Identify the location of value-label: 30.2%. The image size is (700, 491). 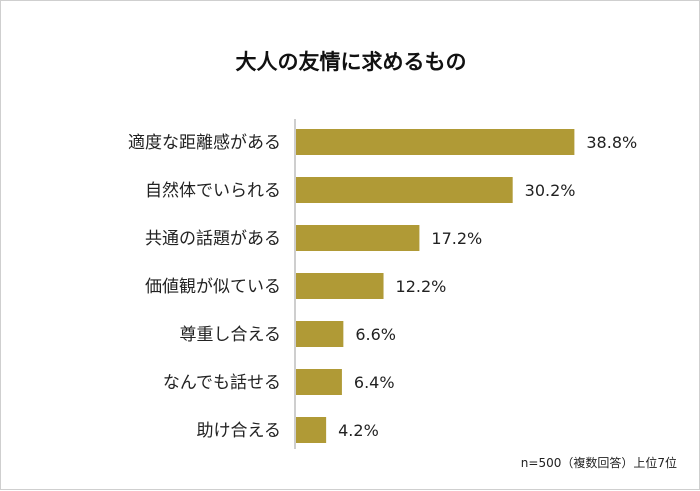
(550, 190).